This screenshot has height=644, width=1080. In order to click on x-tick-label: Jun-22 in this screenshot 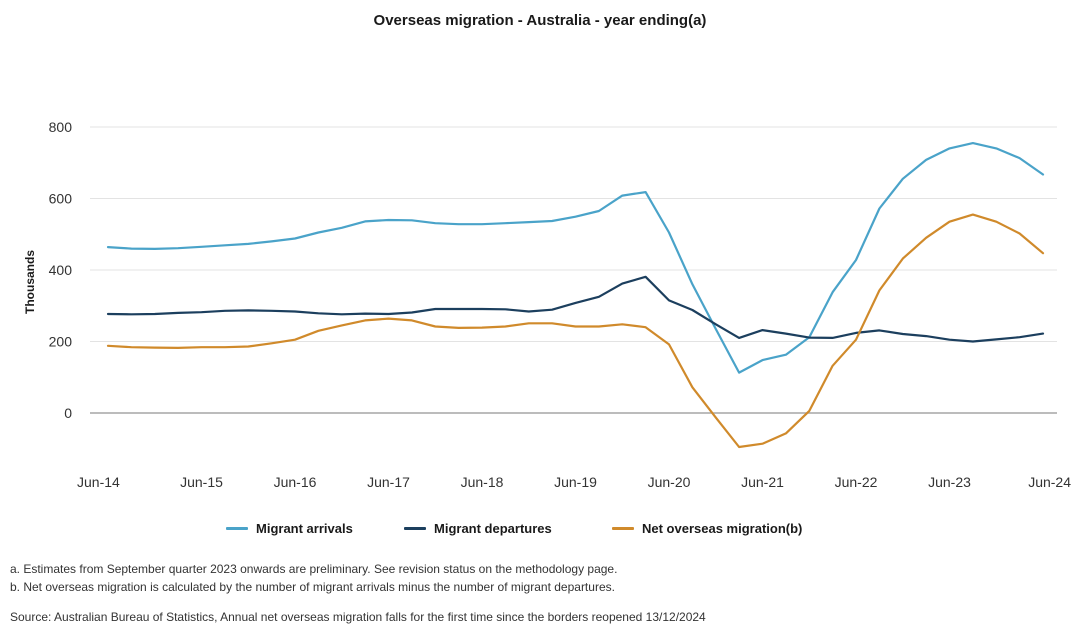, I will do `click(856, 482)`.